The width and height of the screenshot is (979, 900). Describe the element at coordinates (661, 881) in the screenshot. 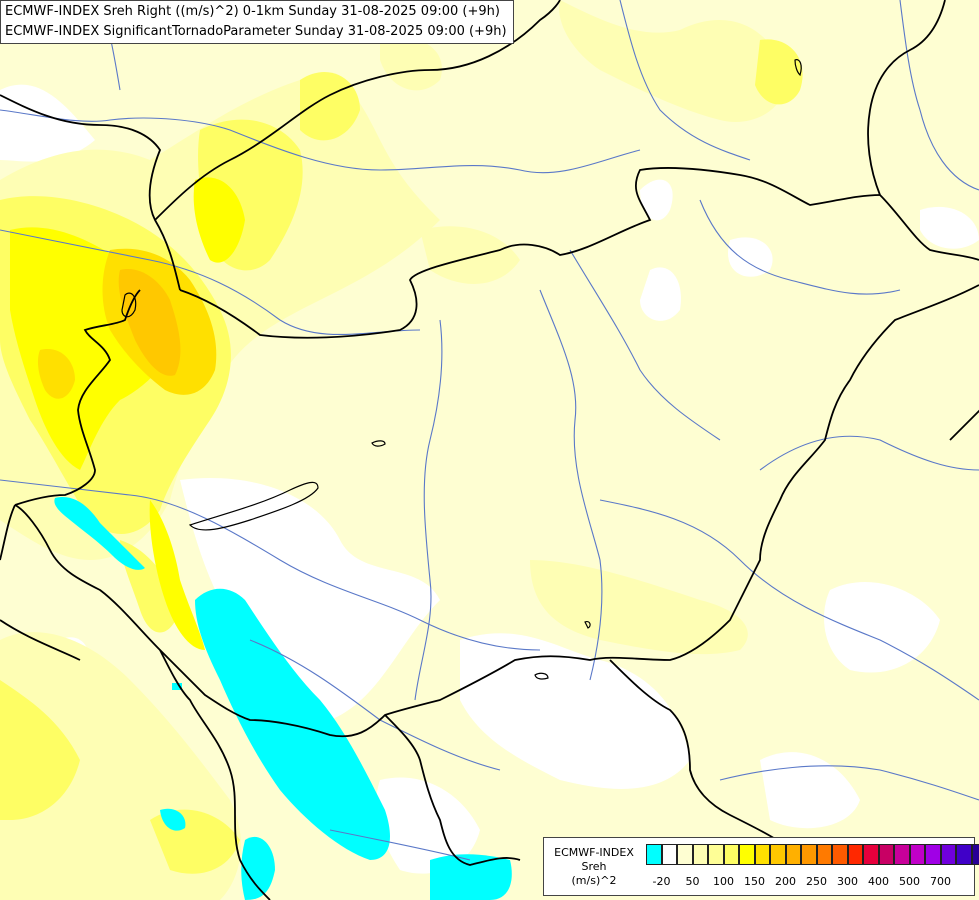

I see `legend-tick: -20` at that location.